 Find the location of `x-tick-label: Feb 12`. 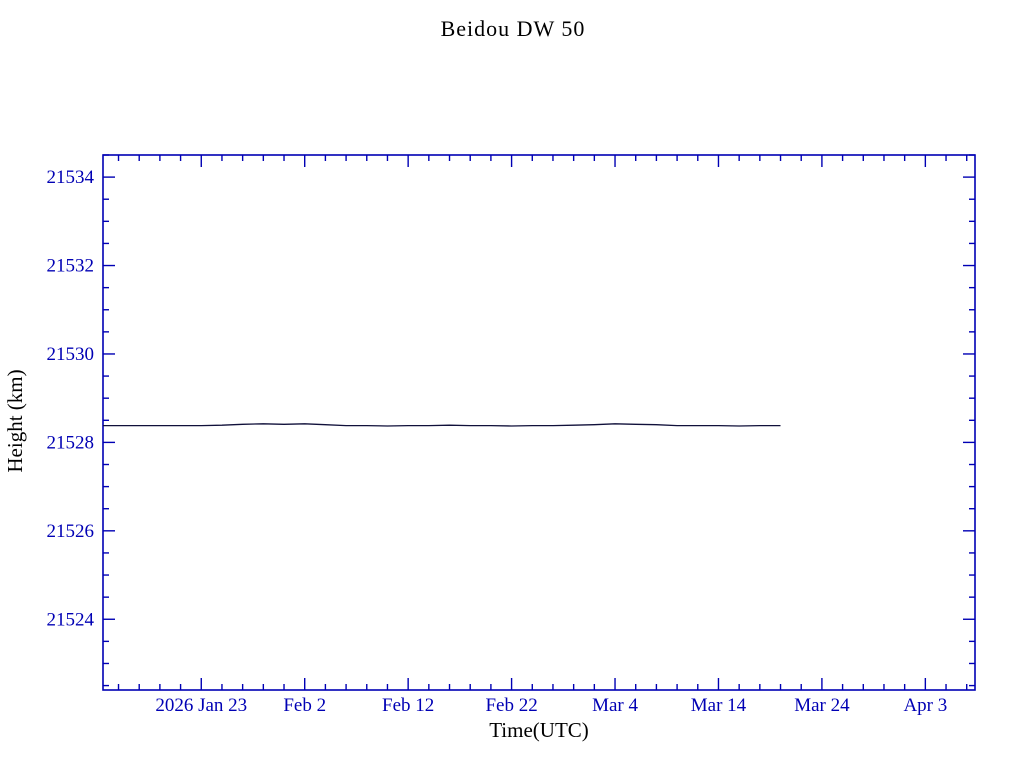

x-tick-label: Feb 12 is located at coordinates (408, 705).